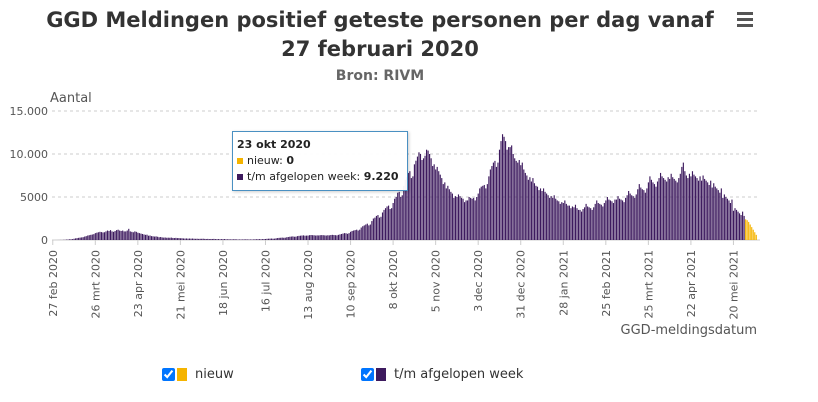 The width and height of the screenshot is (818, 402). Describe the element at coordinates (71, 98) in the screenshot. I see `y-axis-title: Aantal` at that location.